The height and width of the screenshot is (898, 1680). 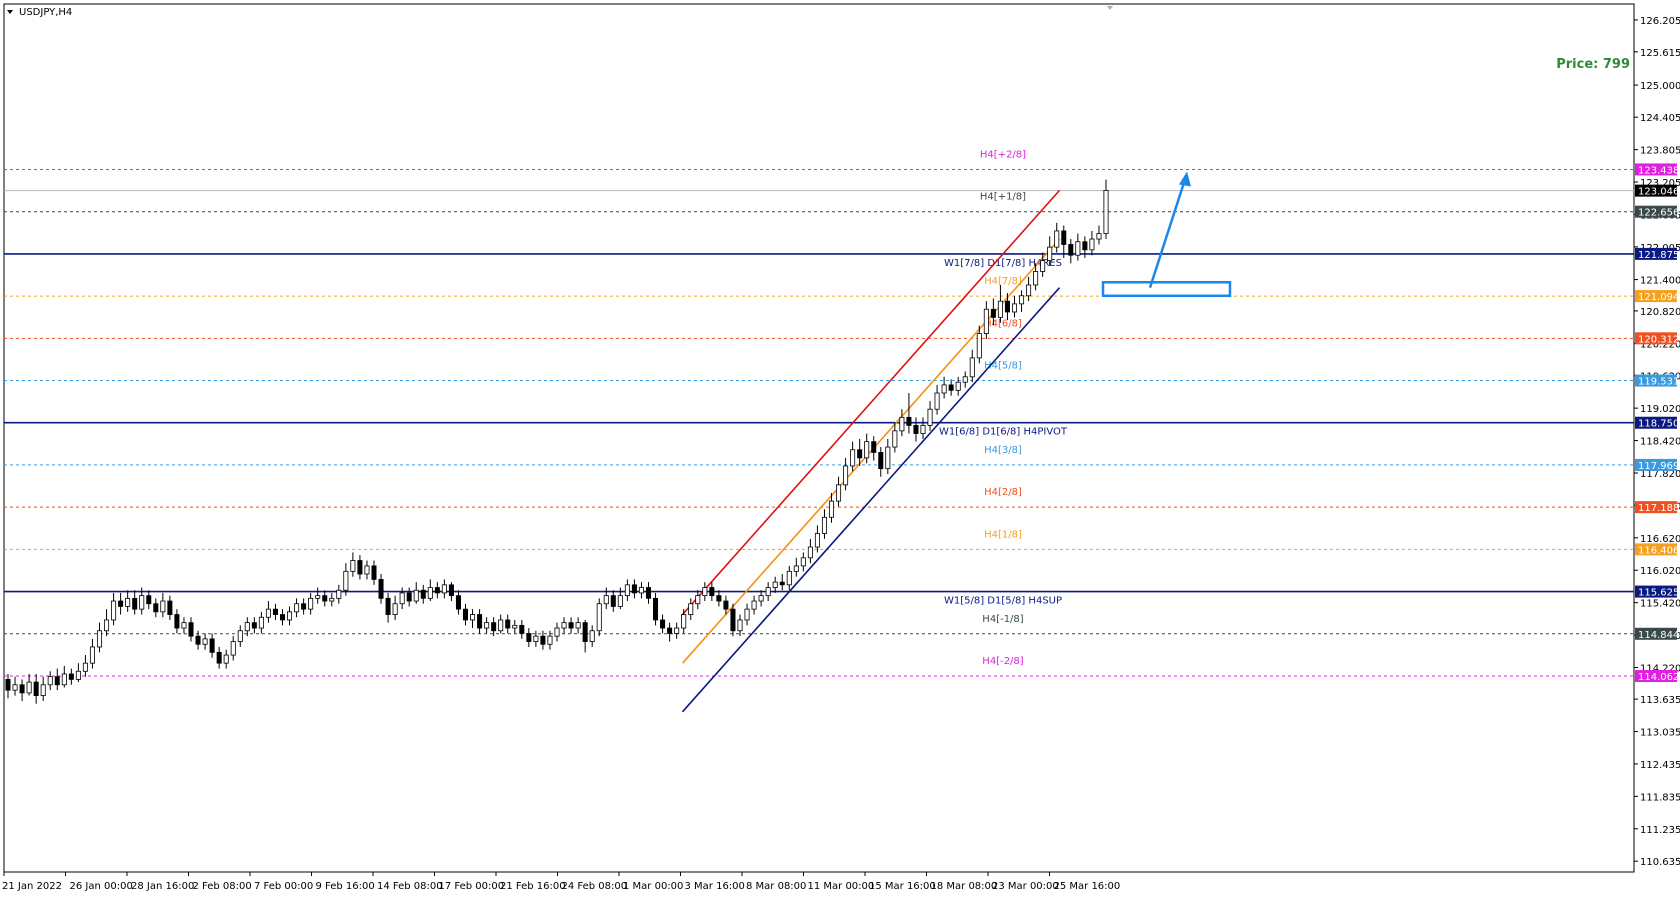 I want to click on level-price-tag: 123.438, so click(x=1658, y=170).